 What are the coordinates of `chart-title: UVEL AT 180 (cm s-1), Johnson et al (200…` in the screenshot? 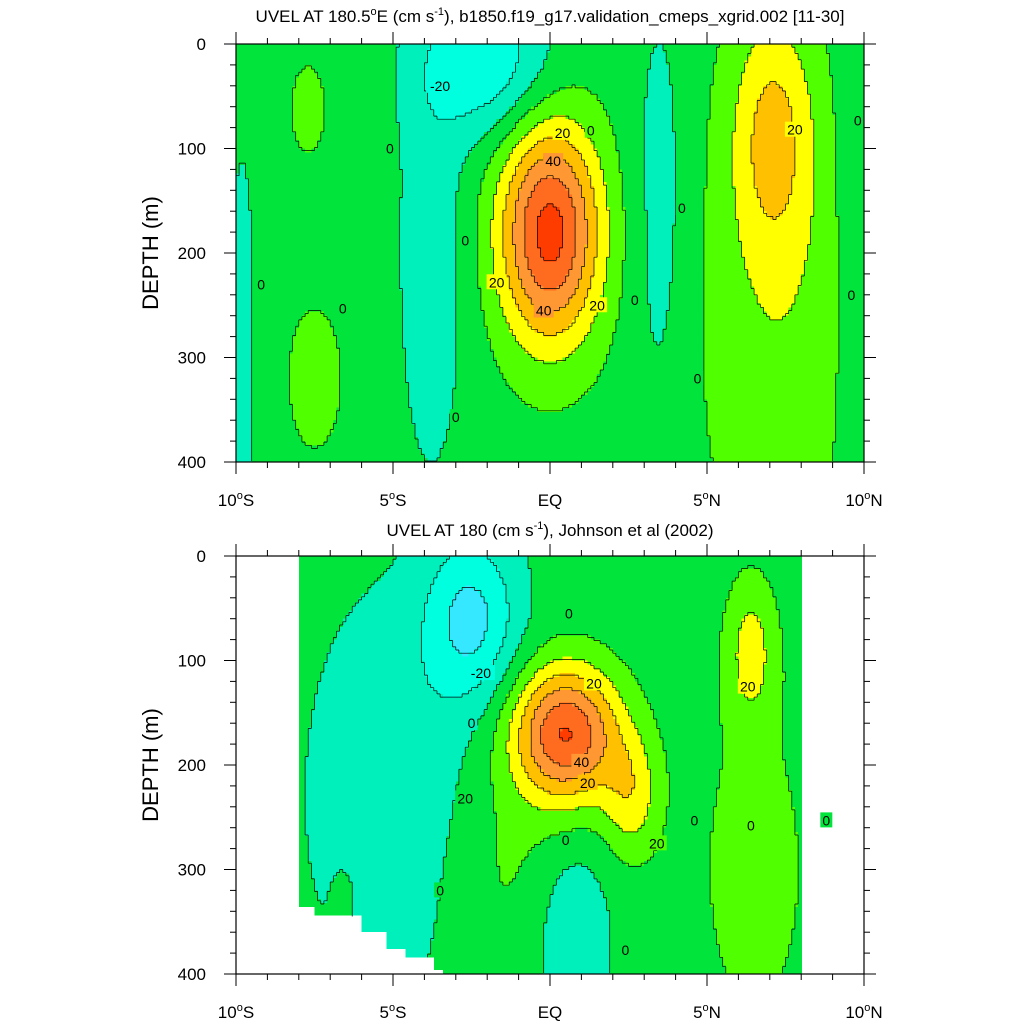 It's located at (550, 530).